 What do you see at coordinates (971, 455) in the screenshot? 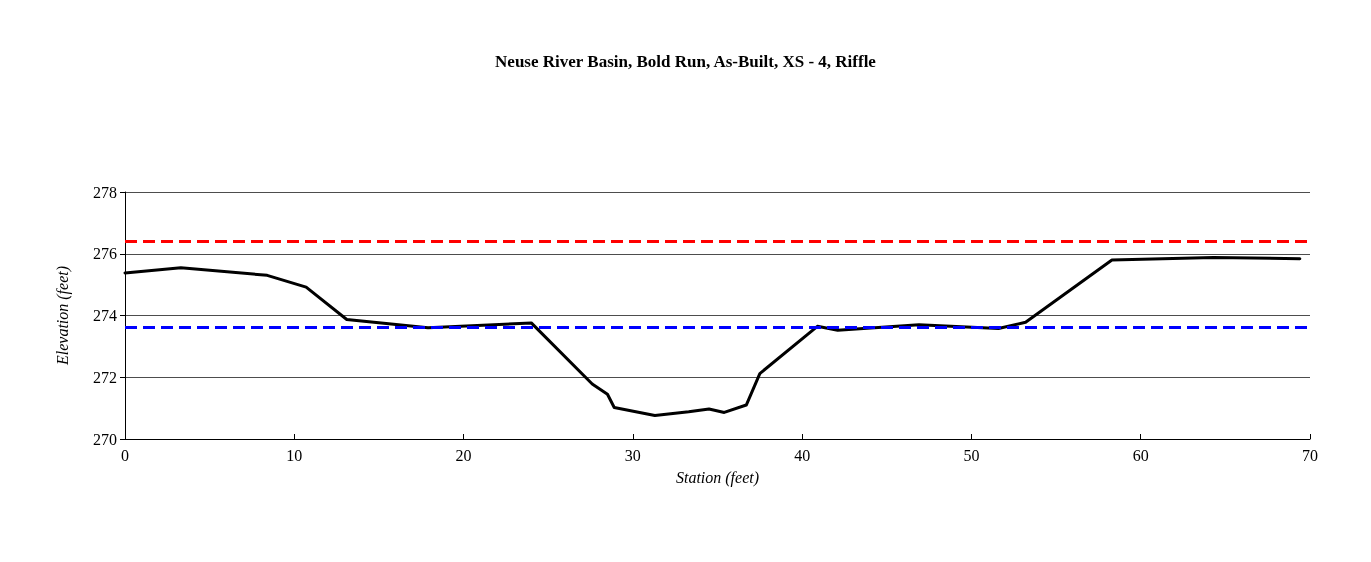
I see `x-tick-label: 50` at bounding box center [971, 455].